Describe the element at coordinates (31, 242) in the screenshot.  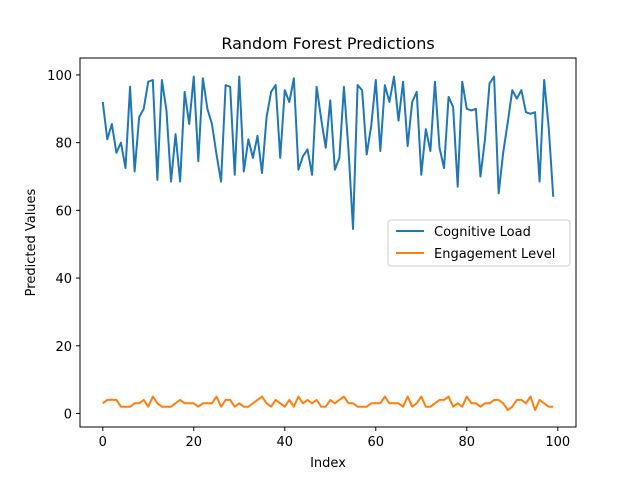
I see `y-axis-label: Predicted Values` at that location.